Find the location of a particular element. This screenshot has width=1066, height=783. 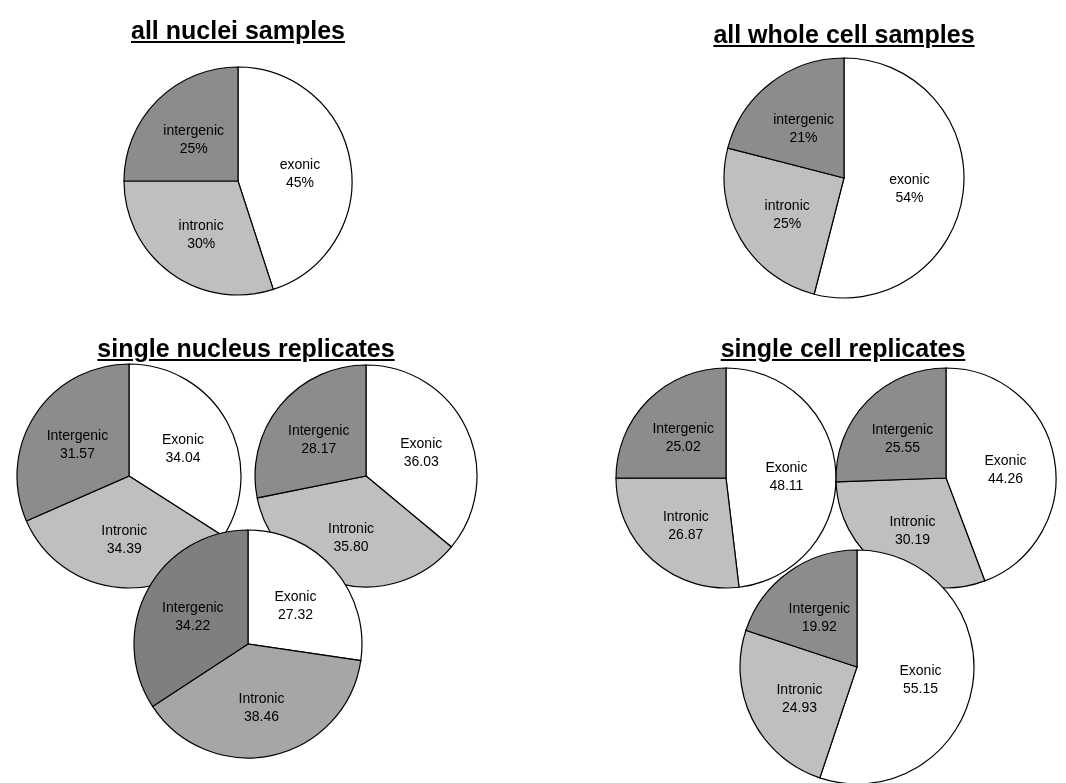

data-label: 34.04 is located at coordinates (183, 457).